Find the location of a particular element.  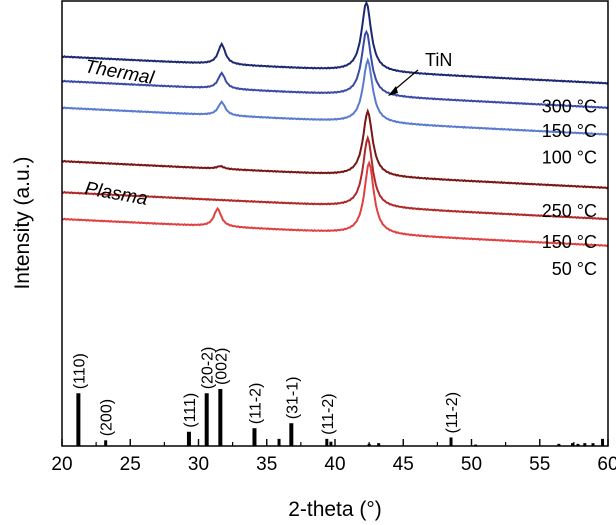

tin-peak-label: TiN is located at coordinates (438, 60).